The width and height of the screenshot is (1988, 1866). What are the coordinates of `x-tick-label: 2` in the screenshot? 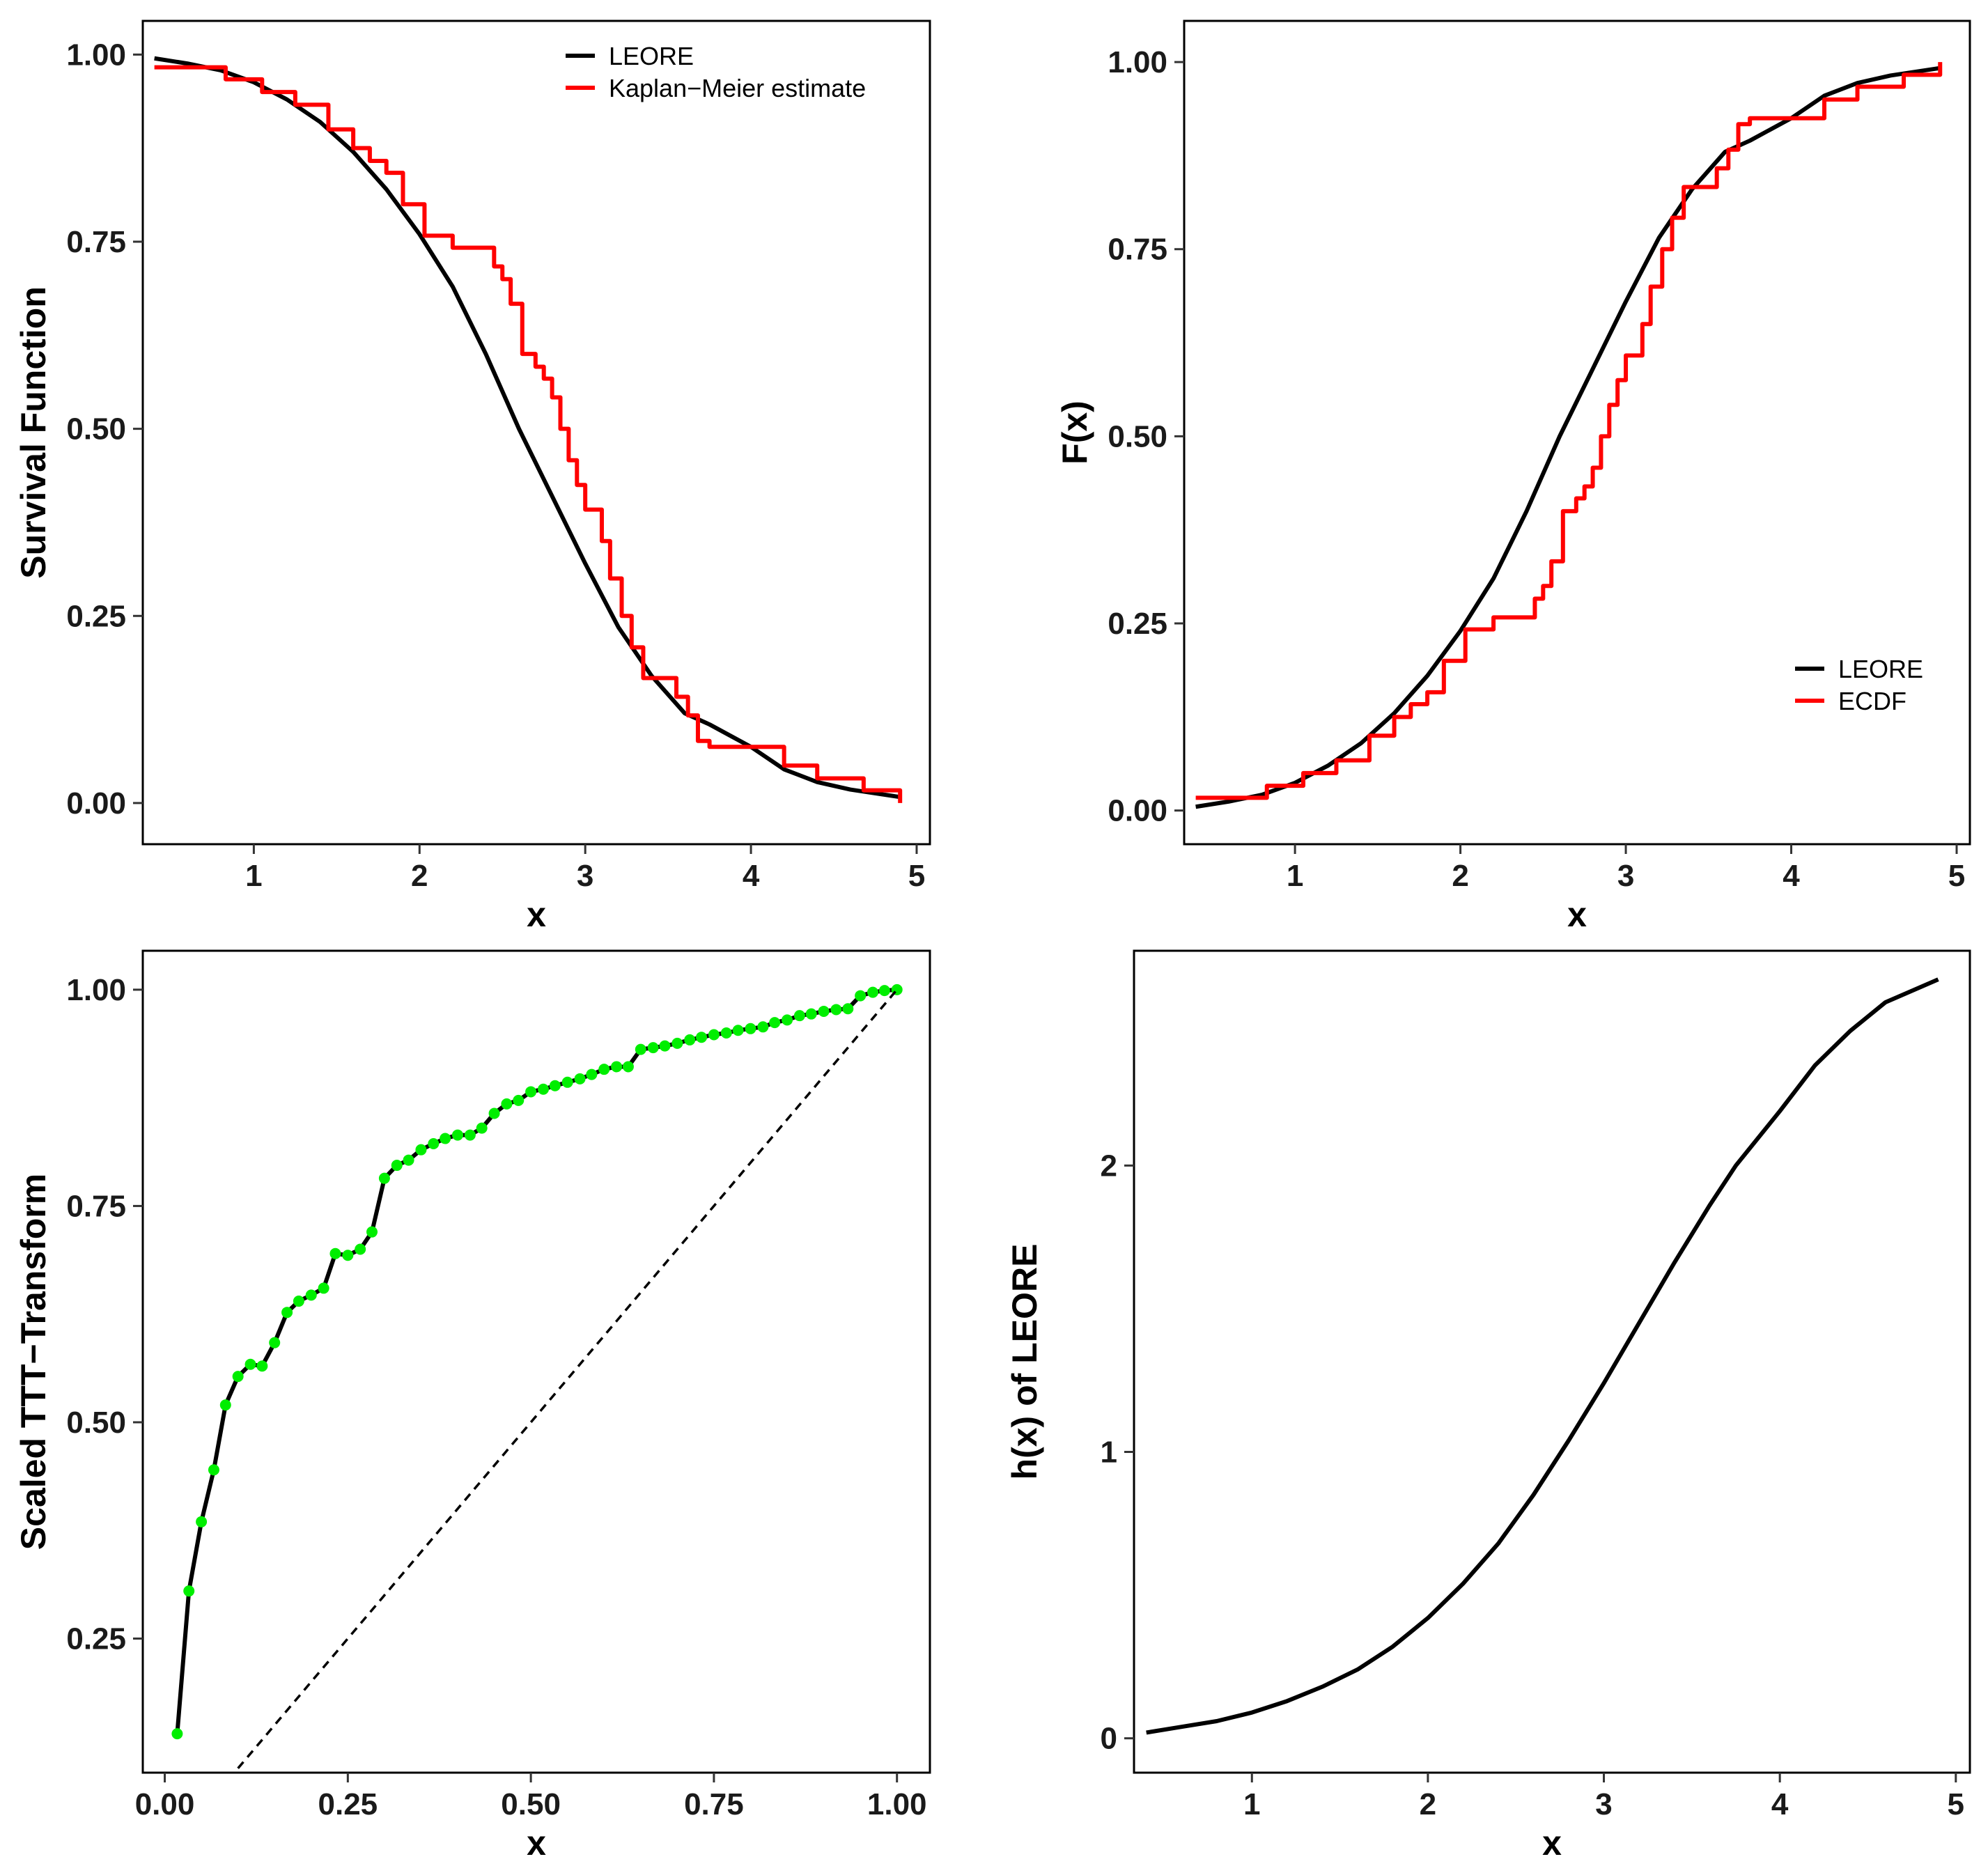 It's located at (1460, 876).